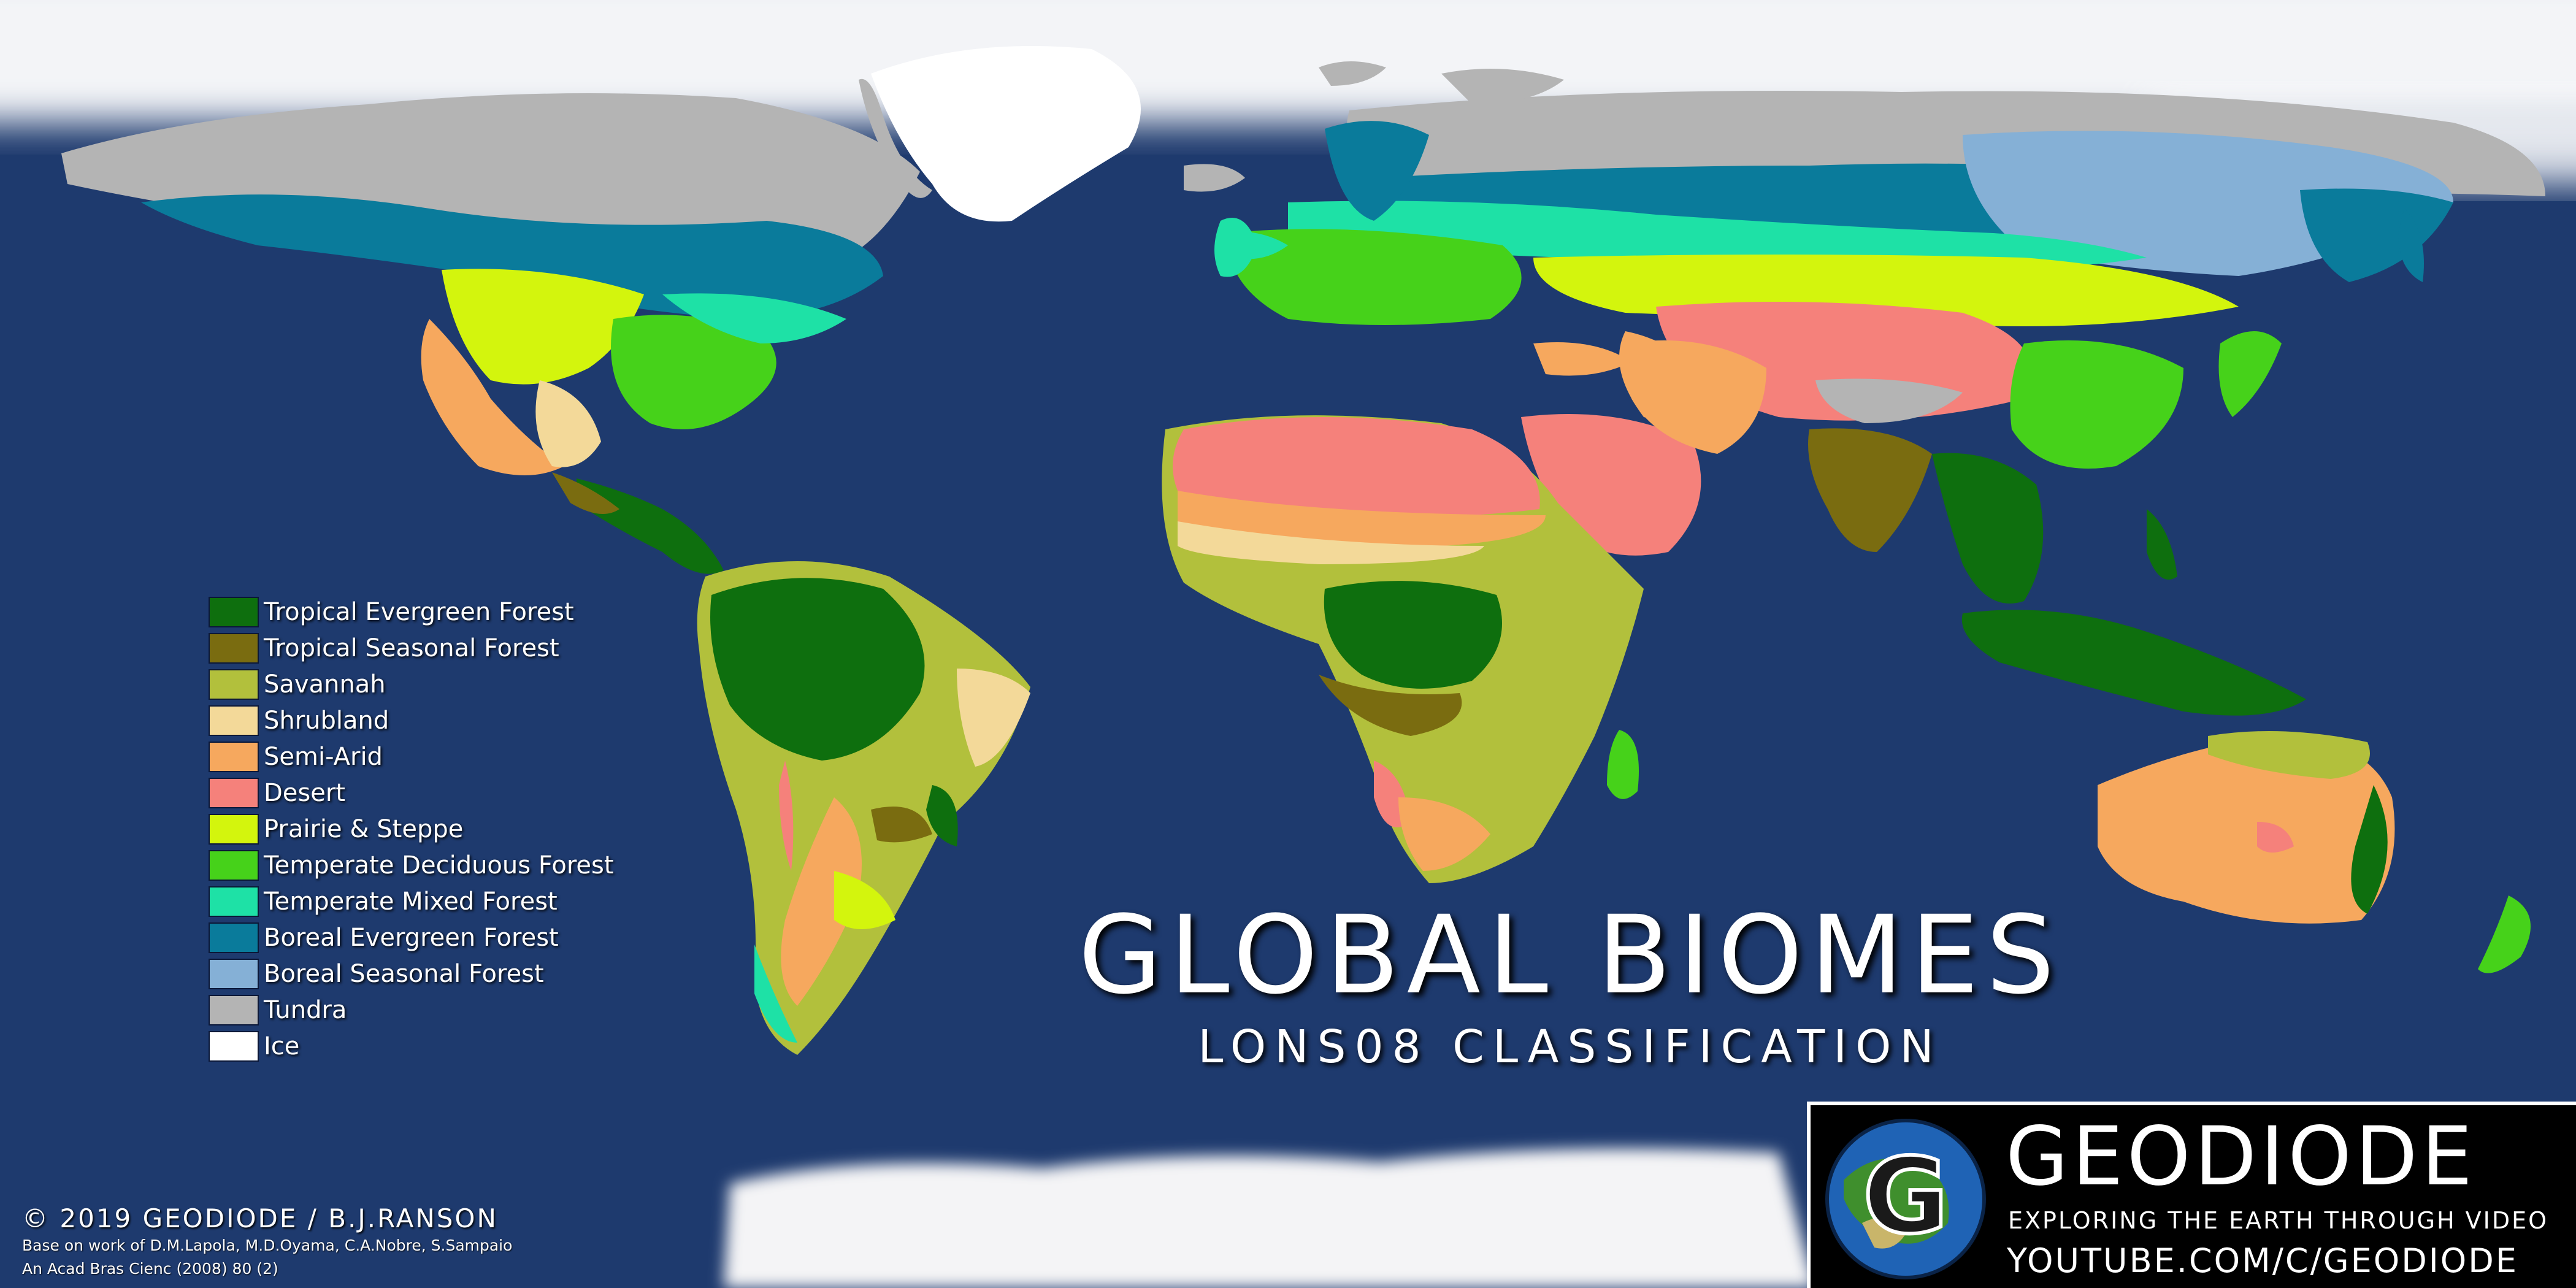 This screenshot has width=2576, height=1288. Describe the element at coordinates (411, 1010) in the screenshot. I see `legend-item: Tundra` at that location.